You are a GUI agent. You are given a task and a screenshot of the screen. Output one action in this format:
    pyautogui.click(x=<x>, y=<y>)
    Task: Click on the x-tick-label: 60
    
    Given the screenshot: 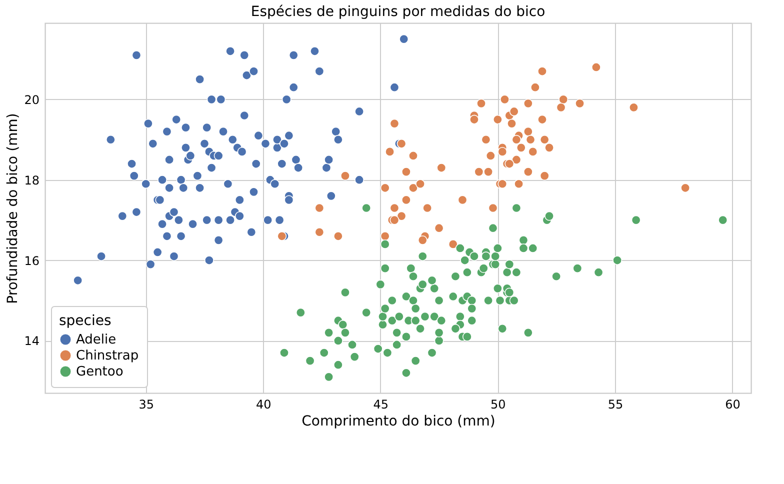 What is the action you would take?
    pyautogui.click(x=732, y=405)
    